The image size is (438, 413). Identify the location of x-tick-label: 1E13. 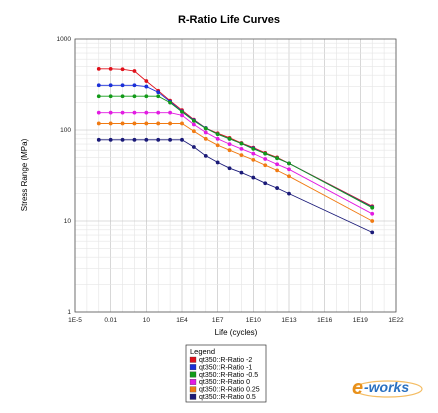
(289, 320).